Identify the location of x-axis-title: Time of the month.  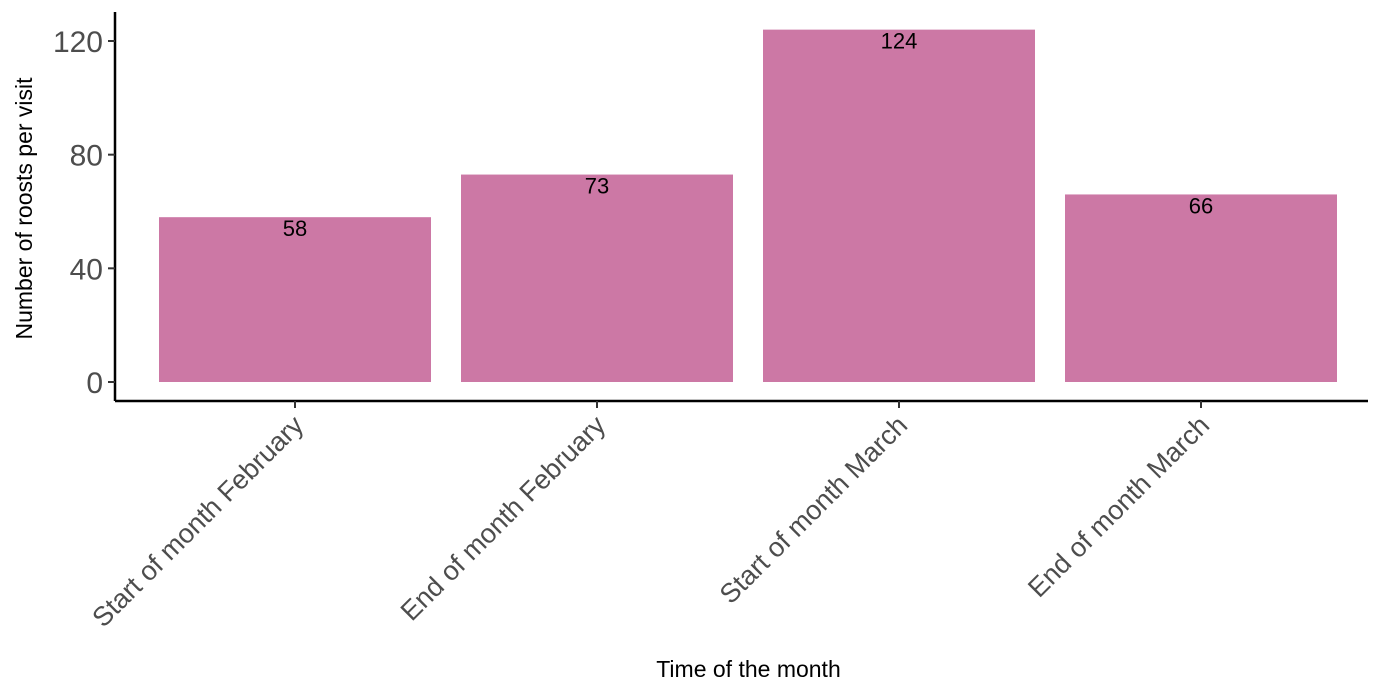
(748, 669).